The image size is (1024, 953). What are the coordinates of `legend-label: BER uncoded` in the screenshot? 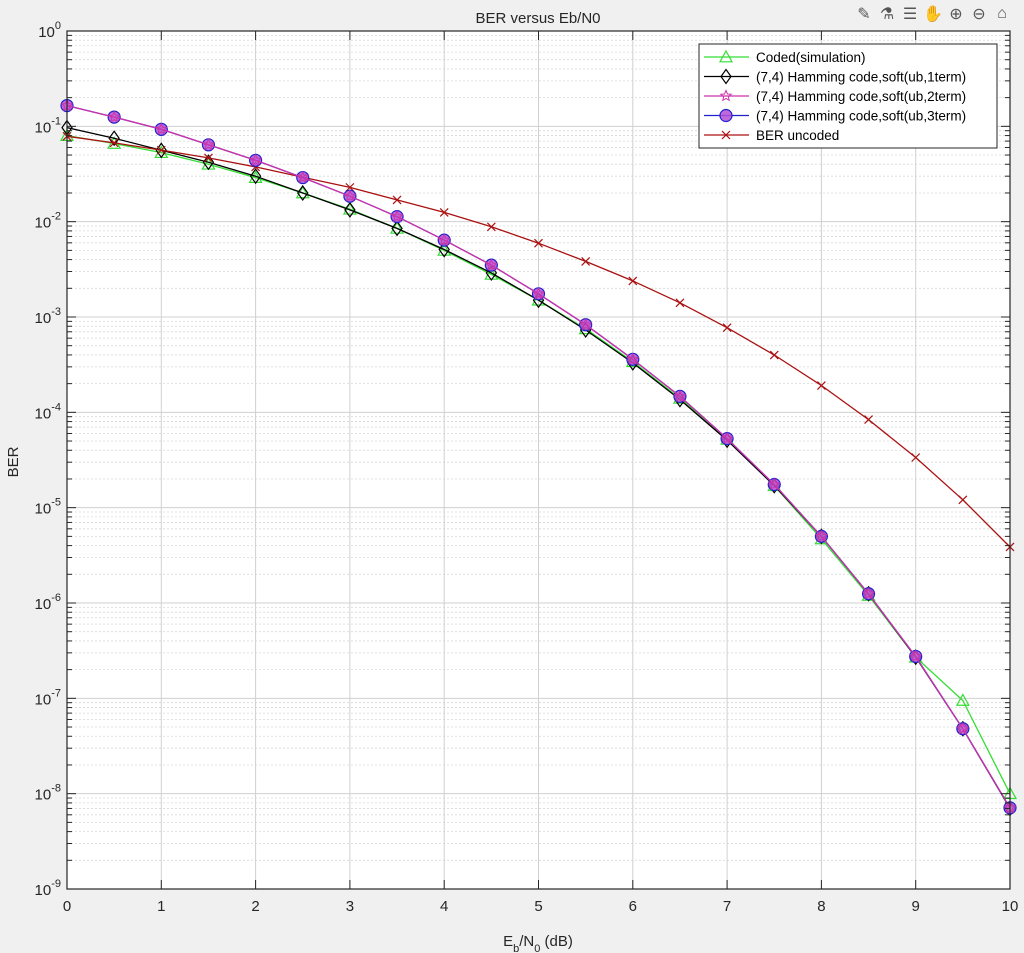 It's located at (797, 135).